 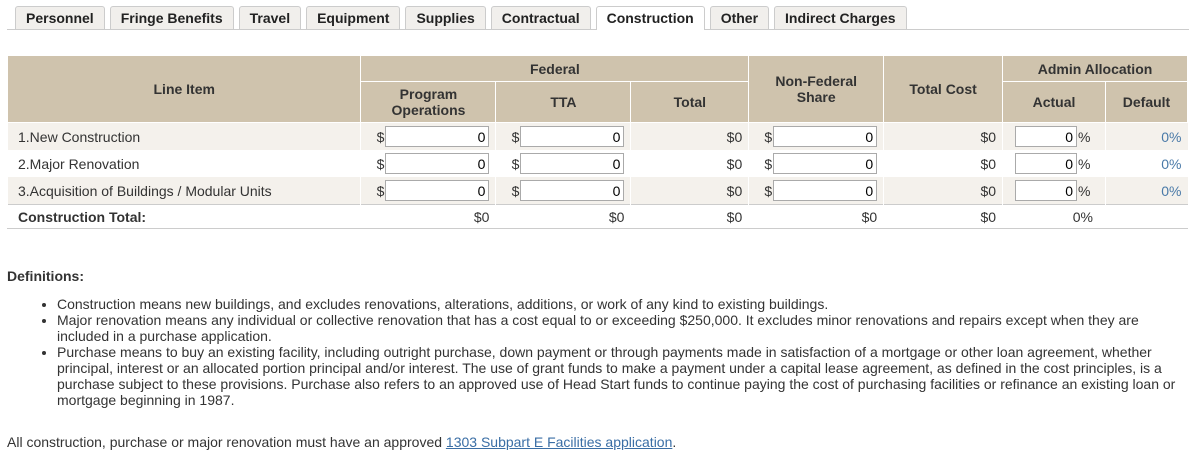 What do you see at coordinates (1054, 102) in the screenshot?
I see `header-actual: Actual` at bounding box center [1054, 102].